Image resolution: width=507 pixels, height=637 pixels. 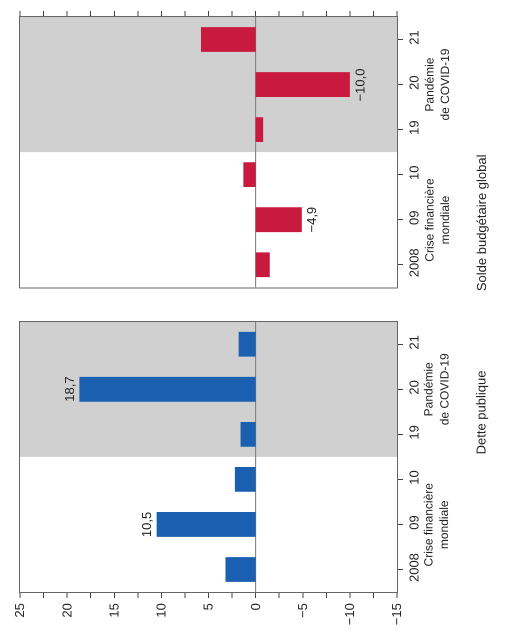 I want to click on x-tick-label: −15, so click(x=396, y=614).